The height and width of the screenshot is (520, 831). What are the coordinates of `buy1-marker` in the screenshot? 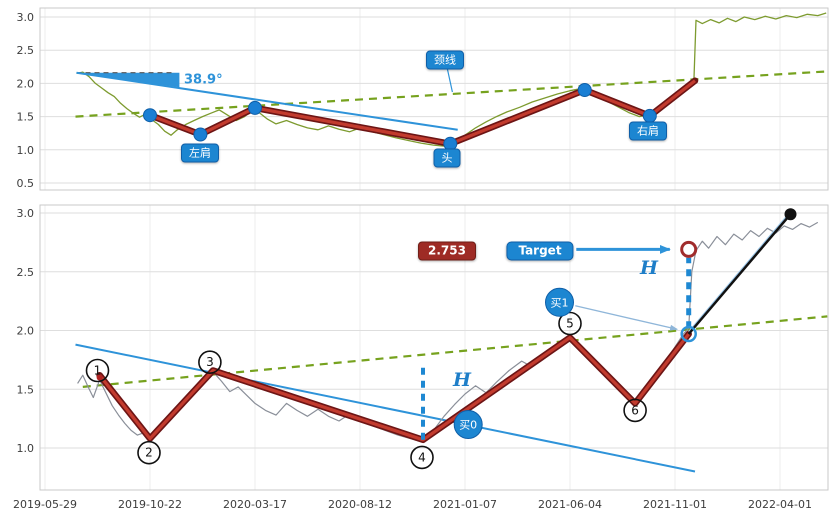 It's located at (559, 302).